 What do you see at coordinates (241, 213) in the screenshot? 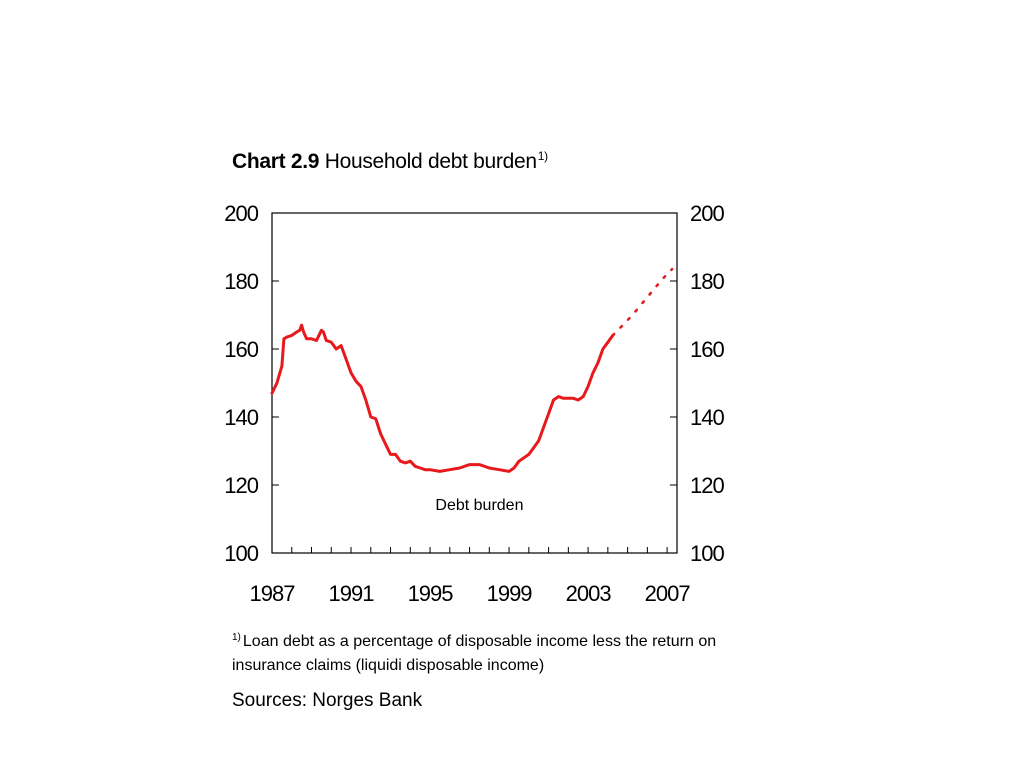
I see `y-tick-label-left: 200` at bounding box center [241, 213].